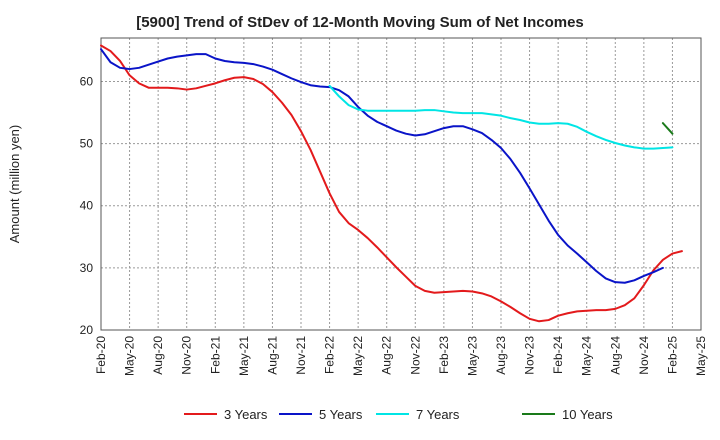  Describe the element at coordinates (672, 355) in the screenshot. I see `x-tick-label: Feb-25` at that location.